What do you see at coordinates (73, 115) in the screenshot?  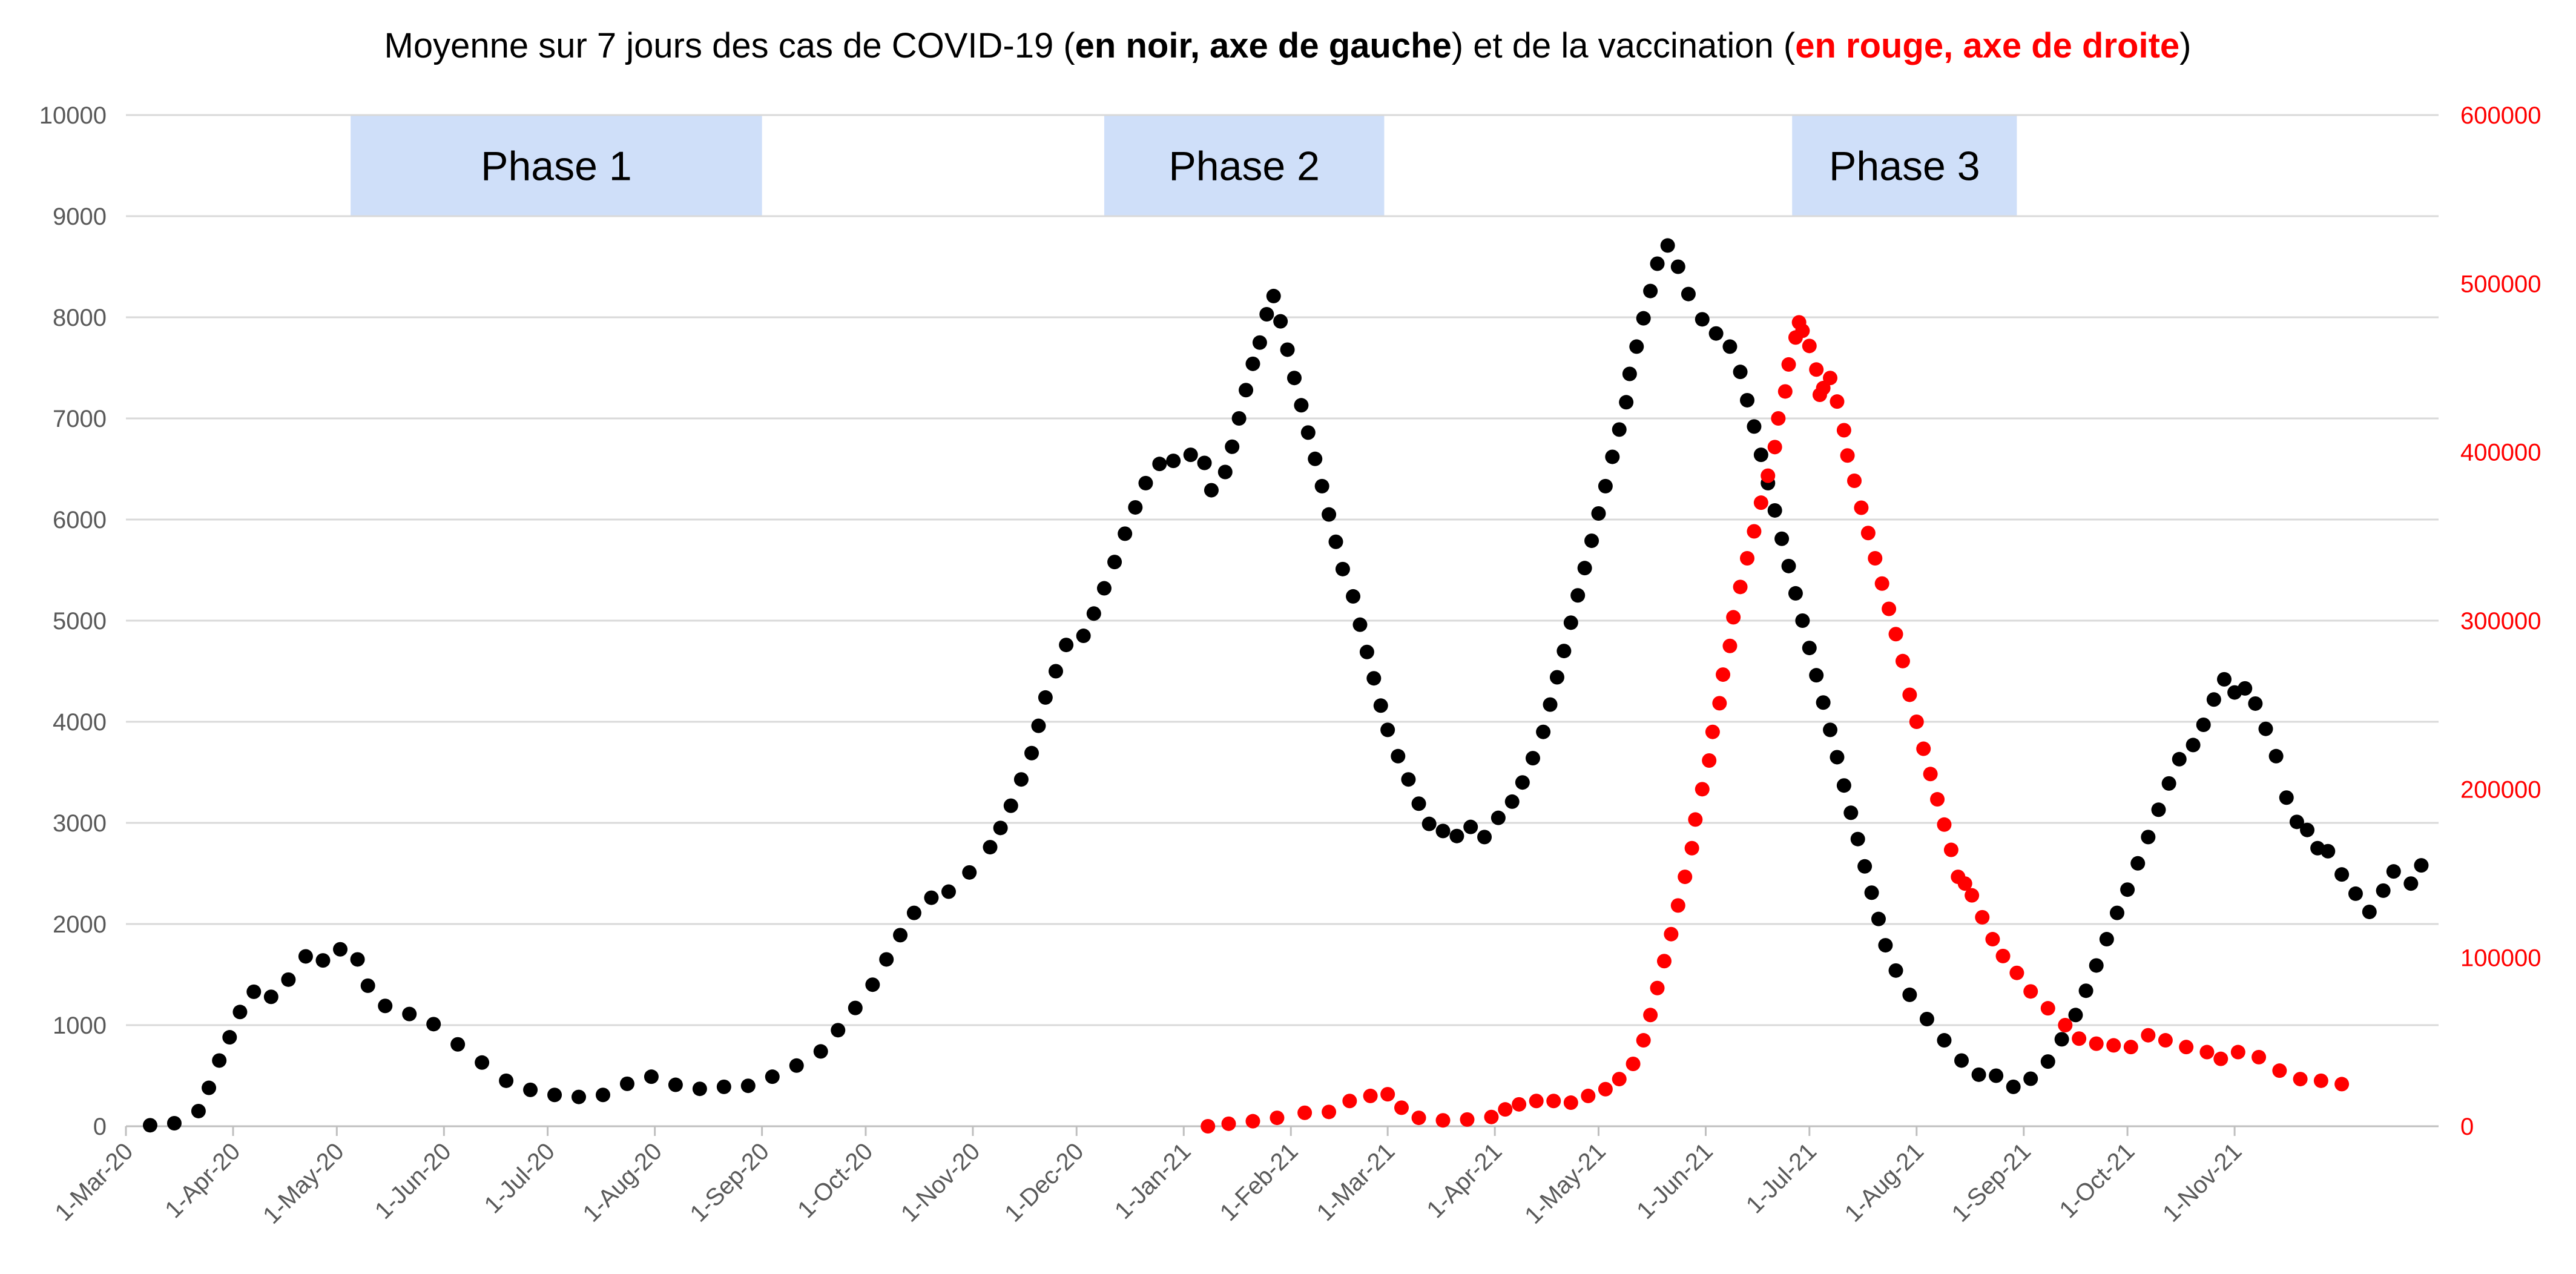 I see `left-tick-label: 10000` at bounding box center [73, 115].